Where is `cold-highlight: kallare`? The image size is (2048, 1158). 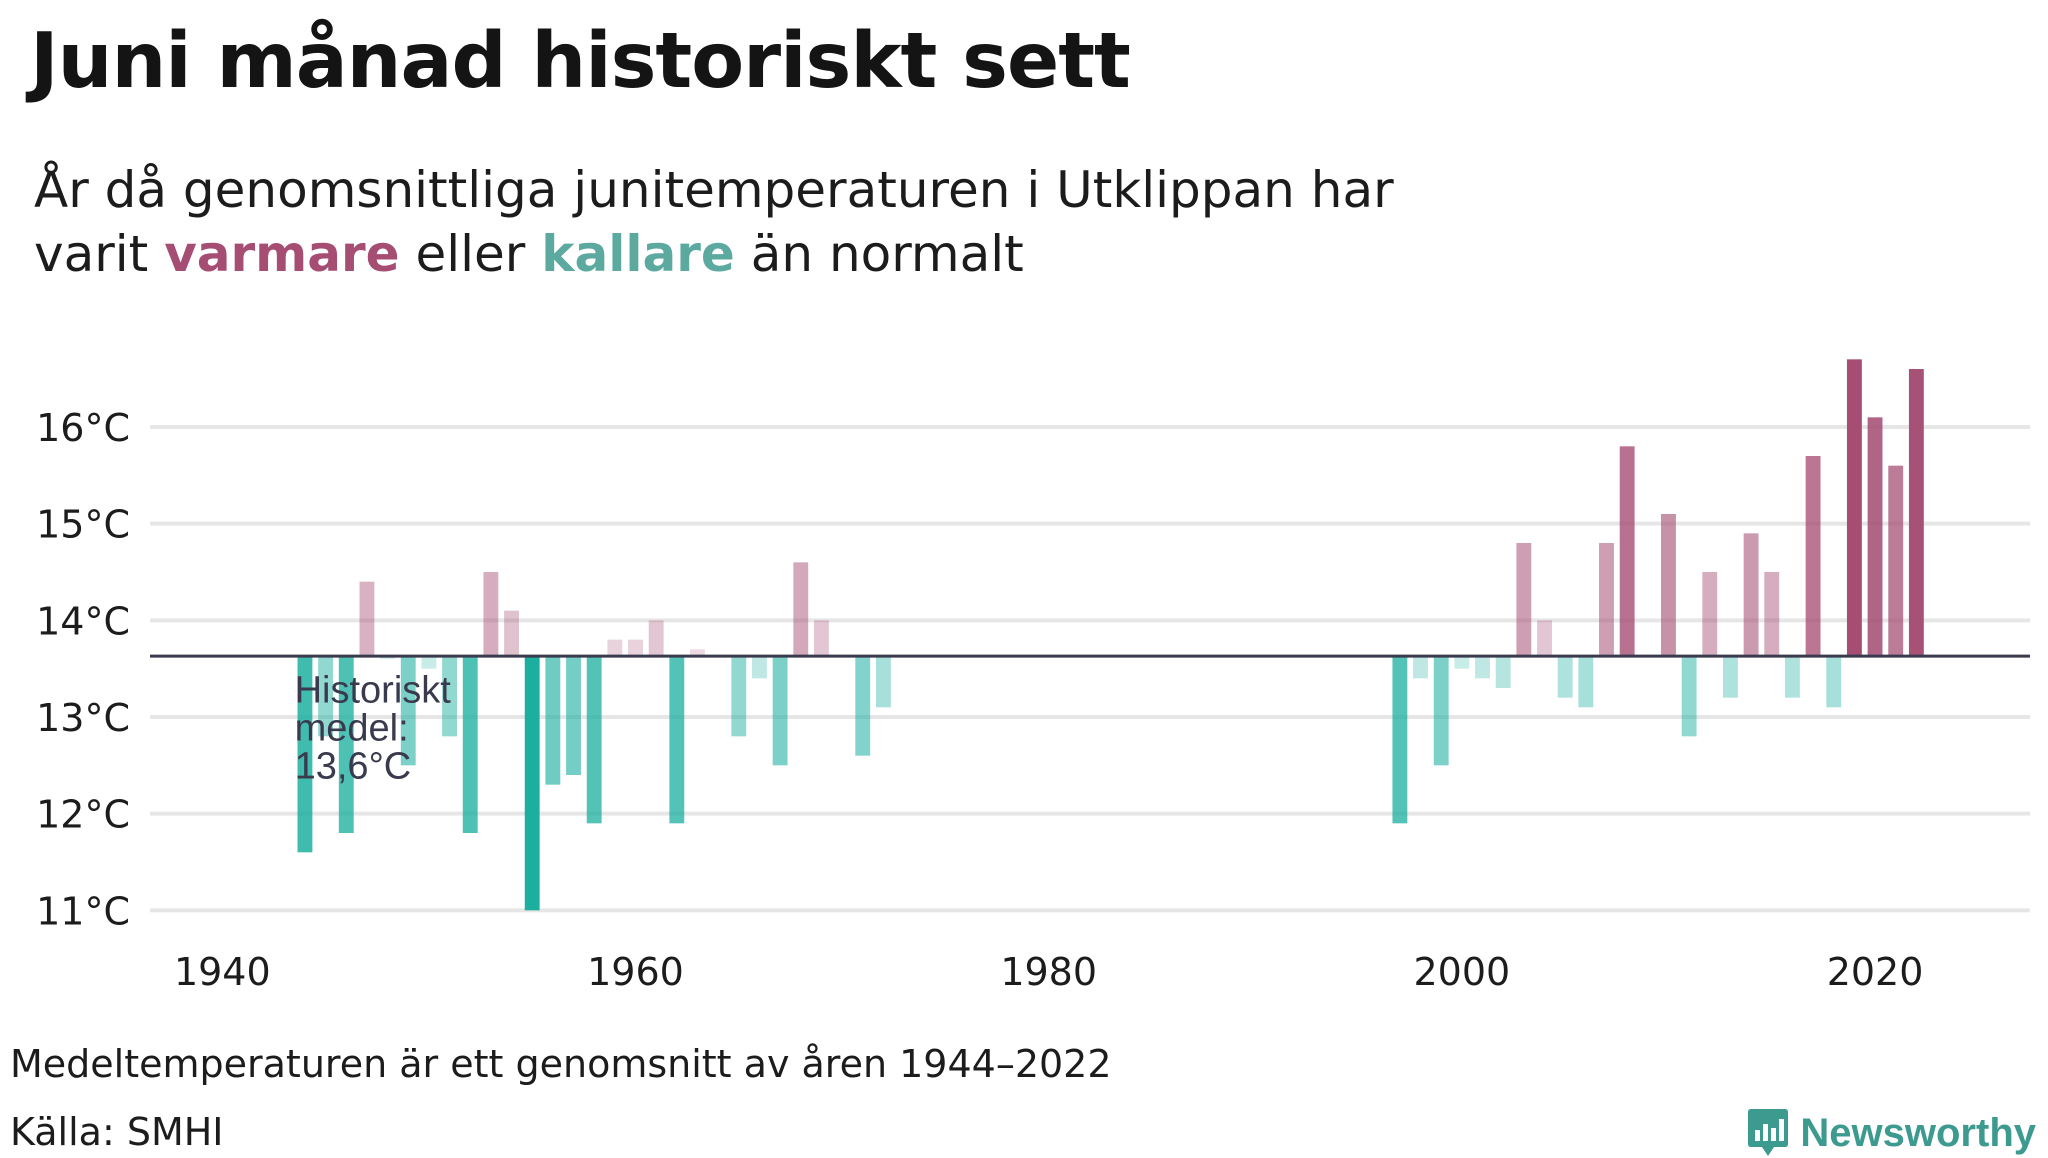
cold-highlight: kallare is located at coordinates (638, 254).